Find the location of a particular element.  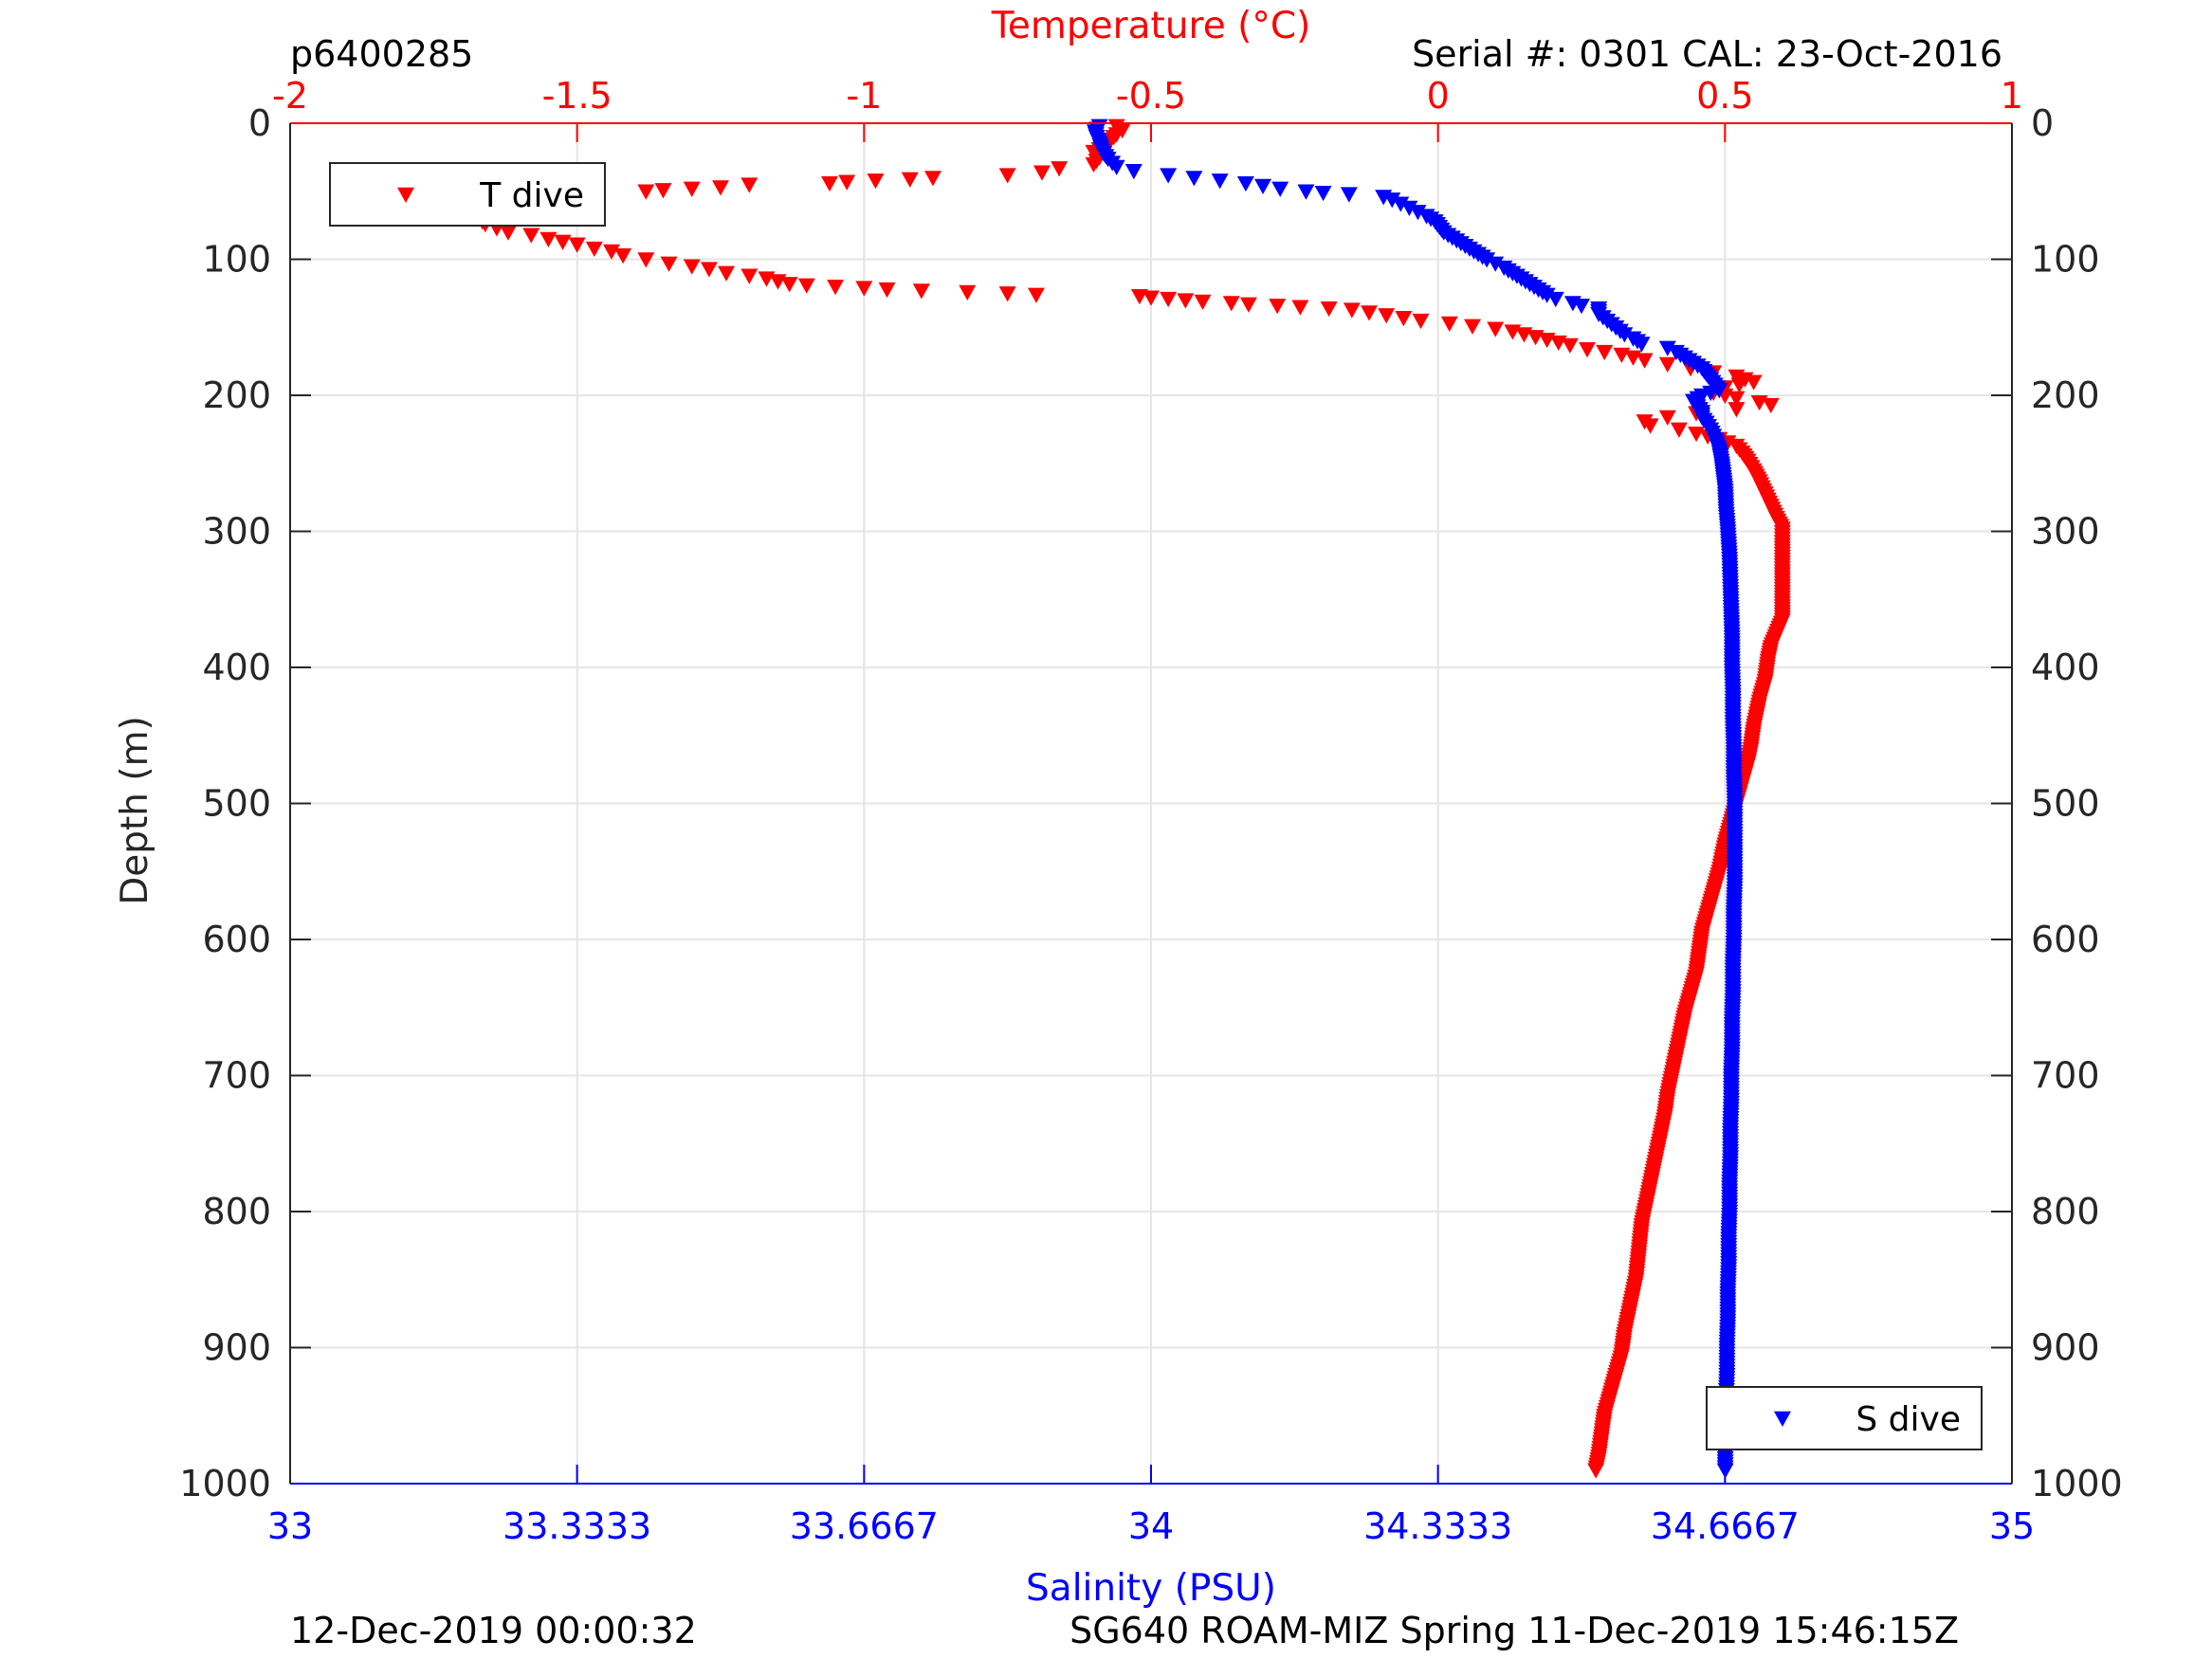

y-tick-label-left: 0 is located at coordinates (259, 123).